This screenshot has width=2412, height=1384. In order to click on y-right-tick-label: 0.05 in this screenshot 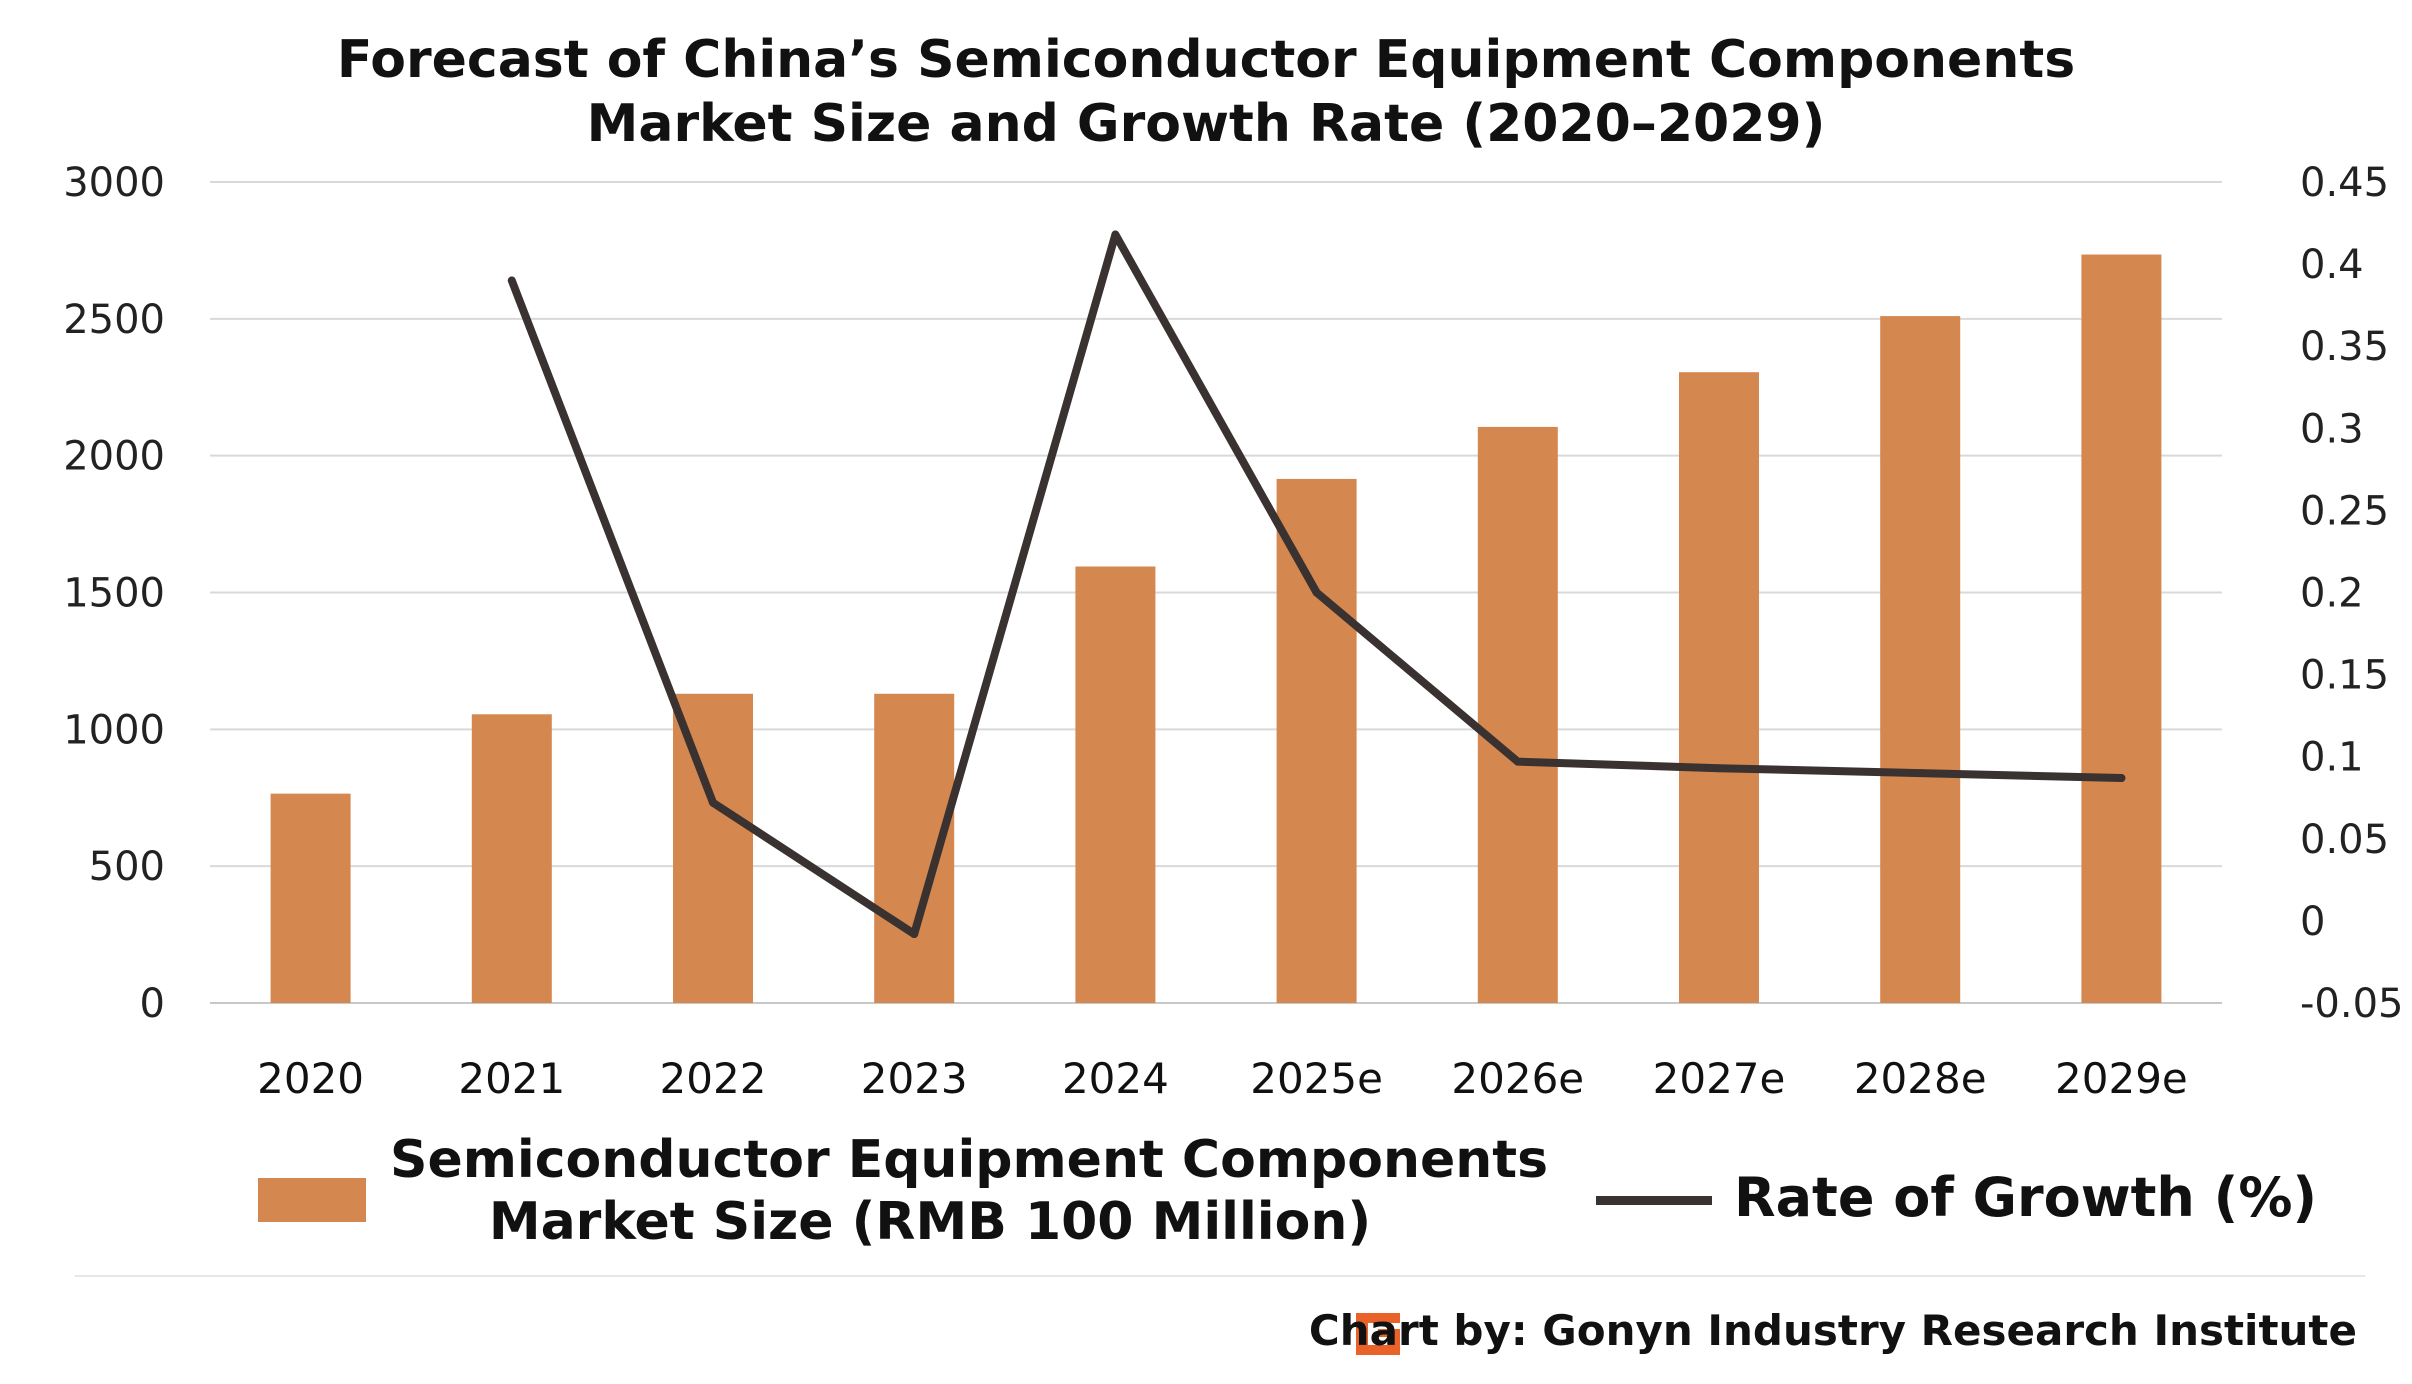, I will do `click(2344, 840)`.